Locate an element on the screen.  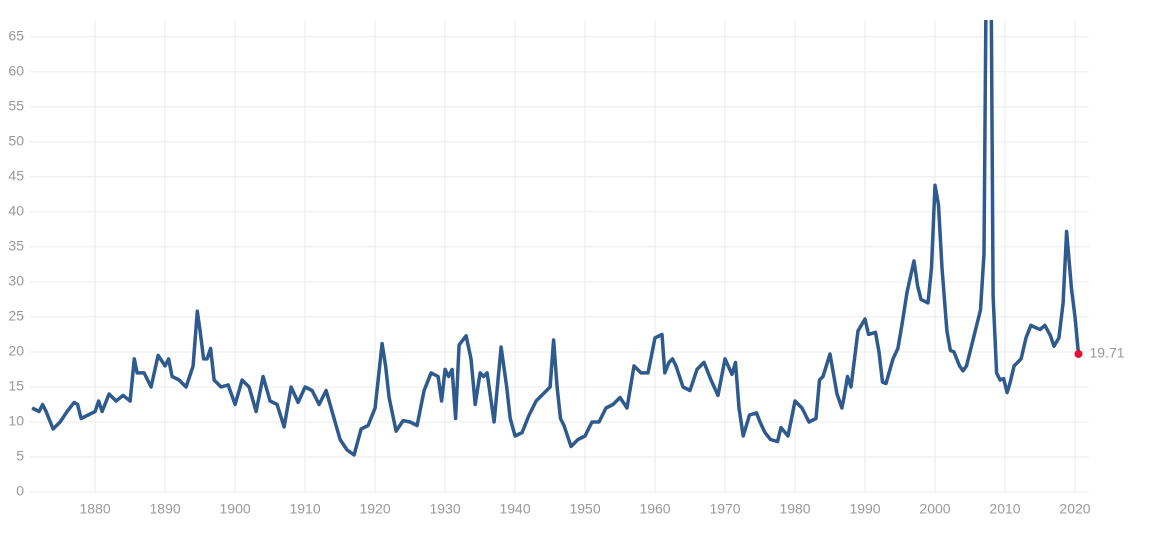
last-value-label: 19.71 is located at coordinates (1107, 353).